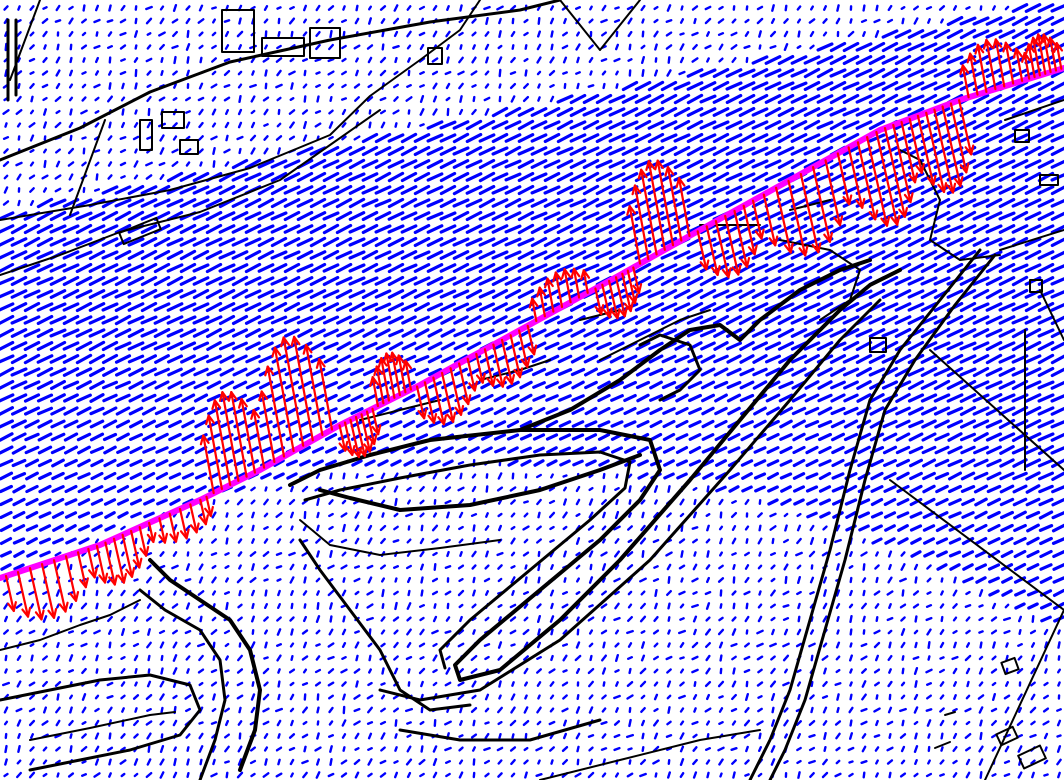 This screenshot has height=780, width=1064. What do you see at coordinates (146, 135) in the screenshot?
I see `building` at bounding box center [146, 135].